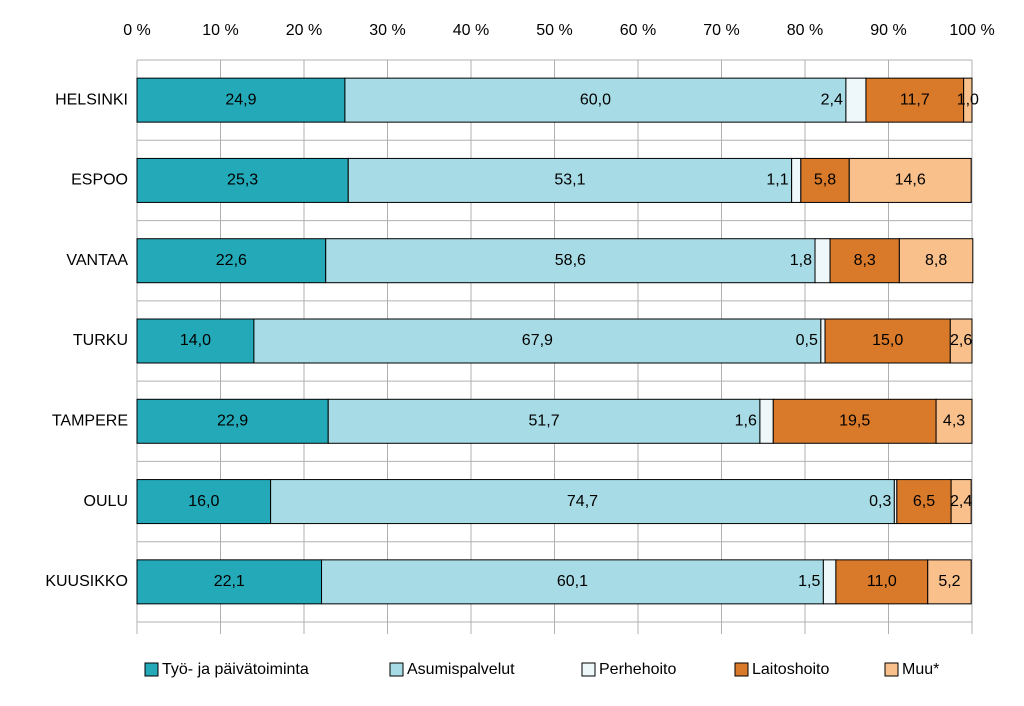  I want to click on legend-label: Työ- ja päivätoiminta, so click(235, 669).